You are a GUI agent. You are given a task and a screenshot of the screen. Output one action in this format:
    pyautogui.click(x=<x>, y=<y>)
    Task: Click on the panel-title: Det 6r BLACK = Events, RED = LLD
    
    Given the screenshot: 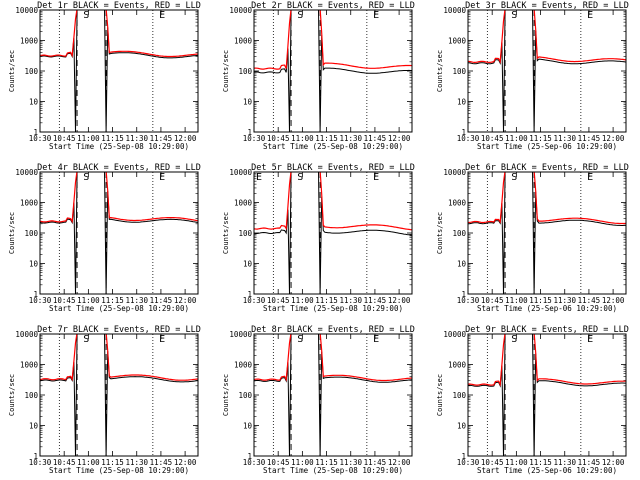 What is the action you would take?
    pyautogui.click(x=547, y=168)
    